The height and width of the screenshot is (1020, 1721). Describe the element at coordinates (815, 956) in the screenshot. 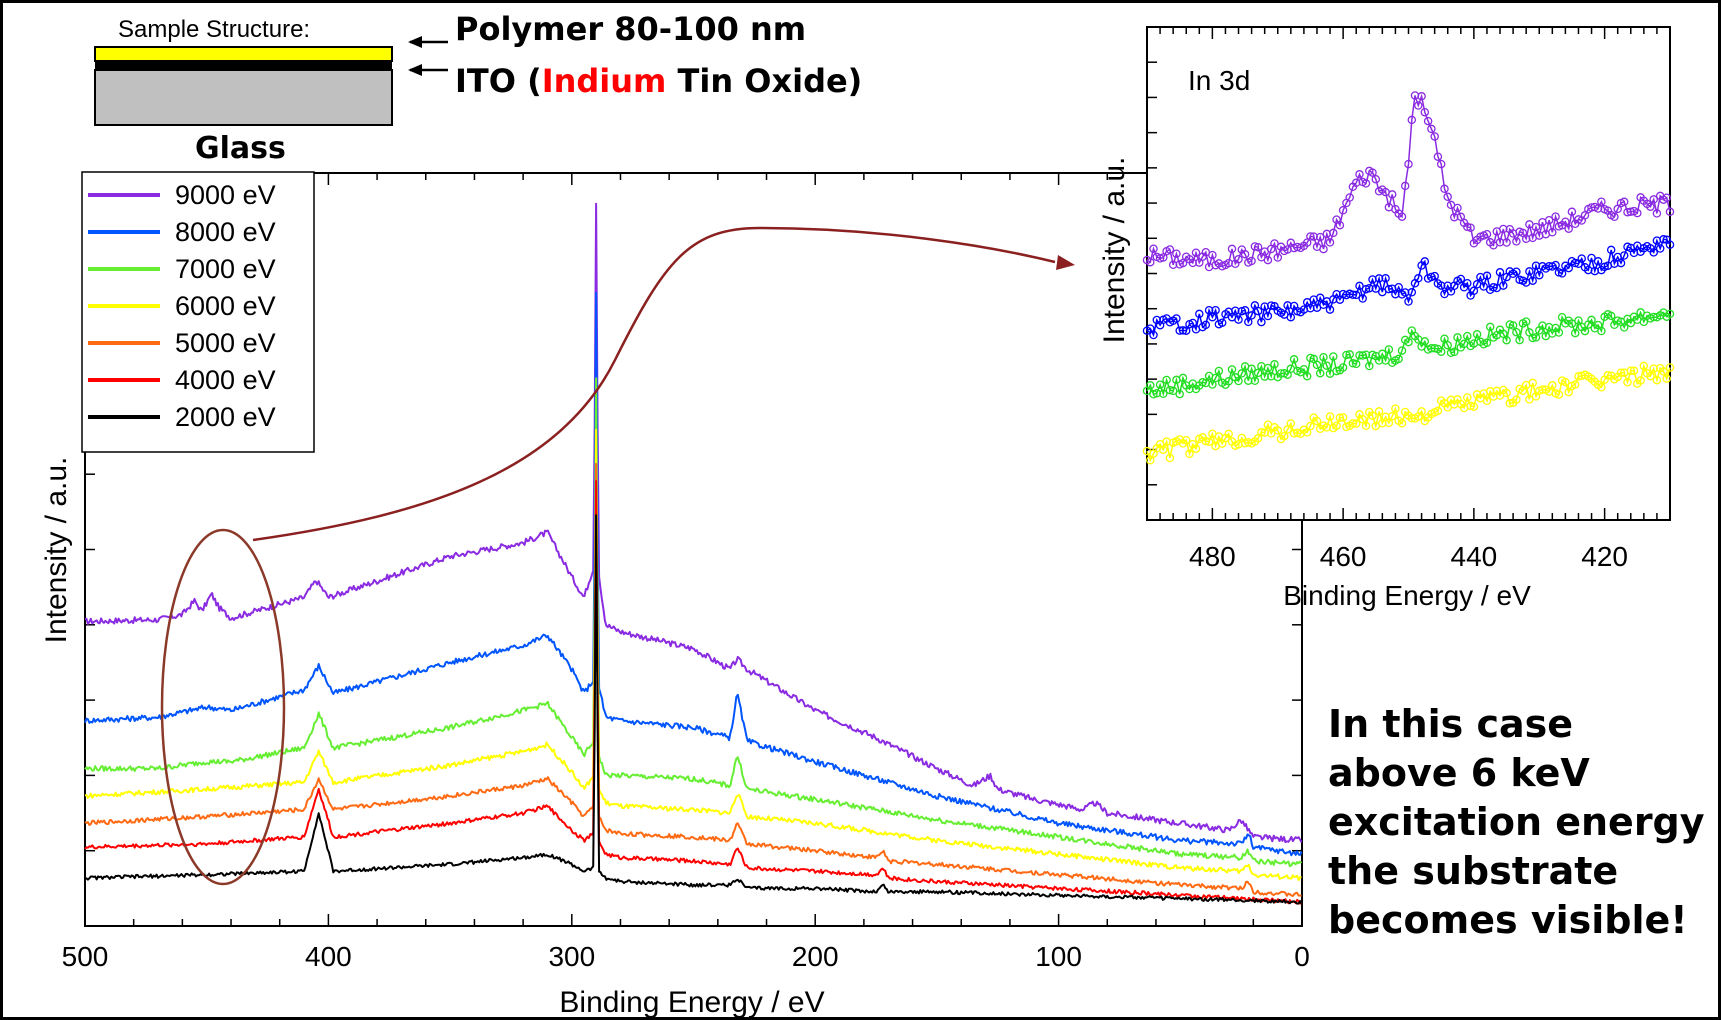

I see `main-x-tick-label: 200` at that location.